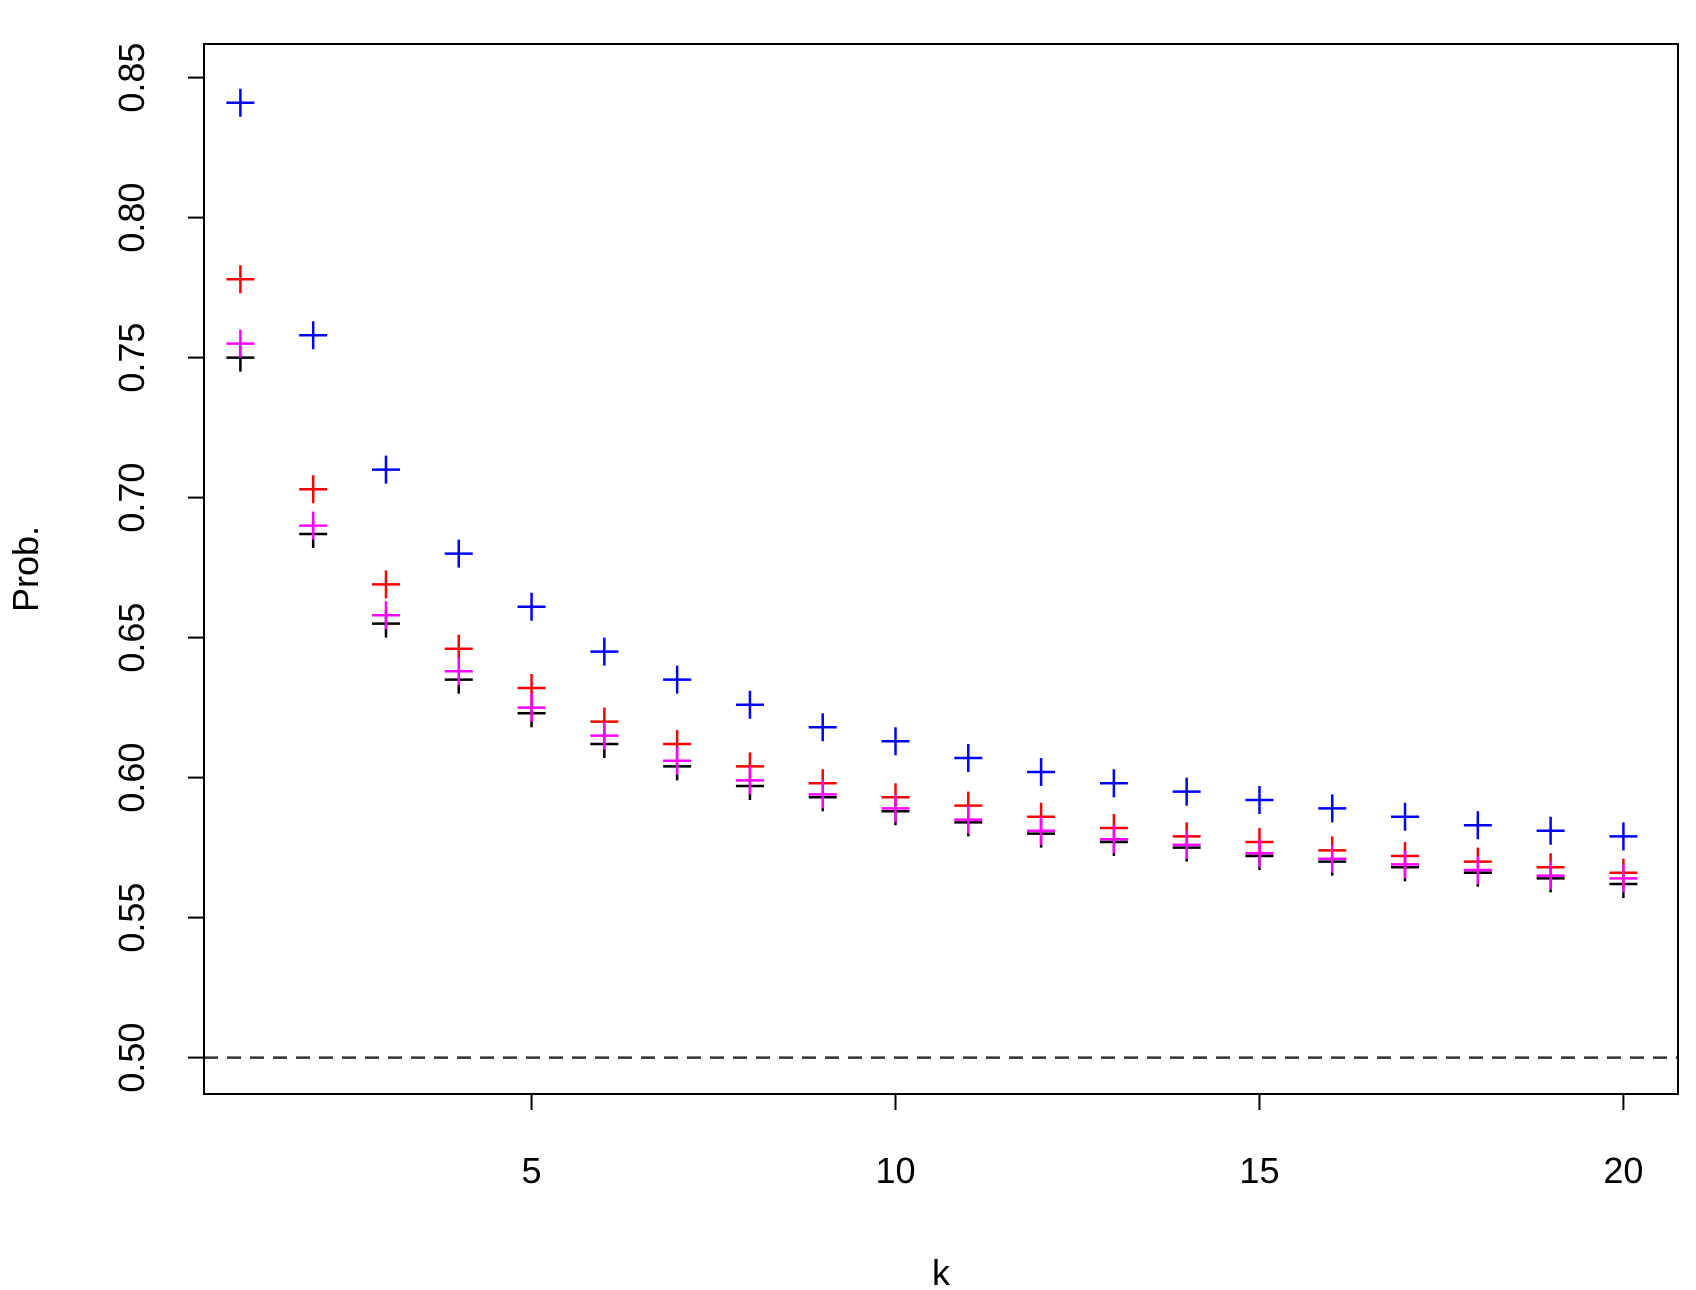  Describe the element at coordinates (1082, 1142) in the screenshot. I see `x-axis: 5 10 15 20` at that location.